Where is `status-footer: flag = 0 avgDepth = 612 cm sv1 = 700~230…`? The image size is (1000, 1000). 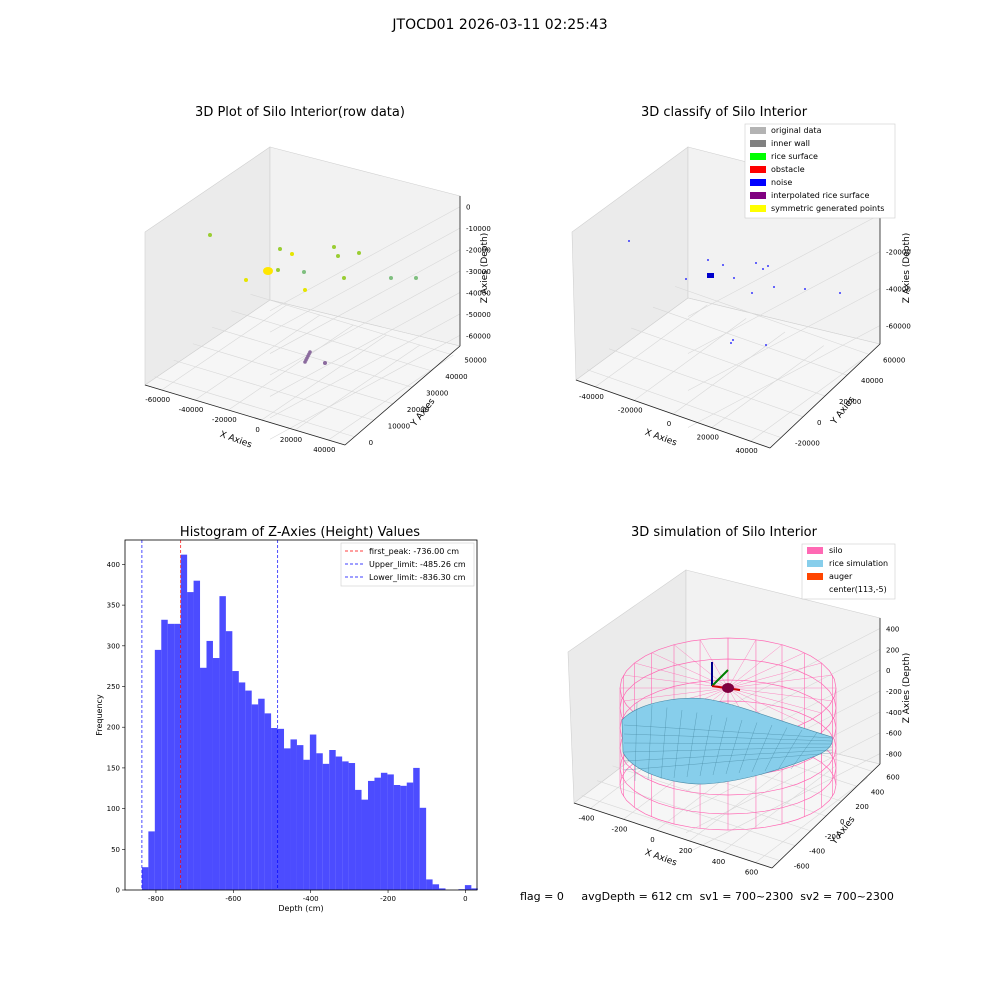 status-footer: flag = 0 avgDepth = 612 cm sv1 = 700~230… is located at coordinates (707, 896).